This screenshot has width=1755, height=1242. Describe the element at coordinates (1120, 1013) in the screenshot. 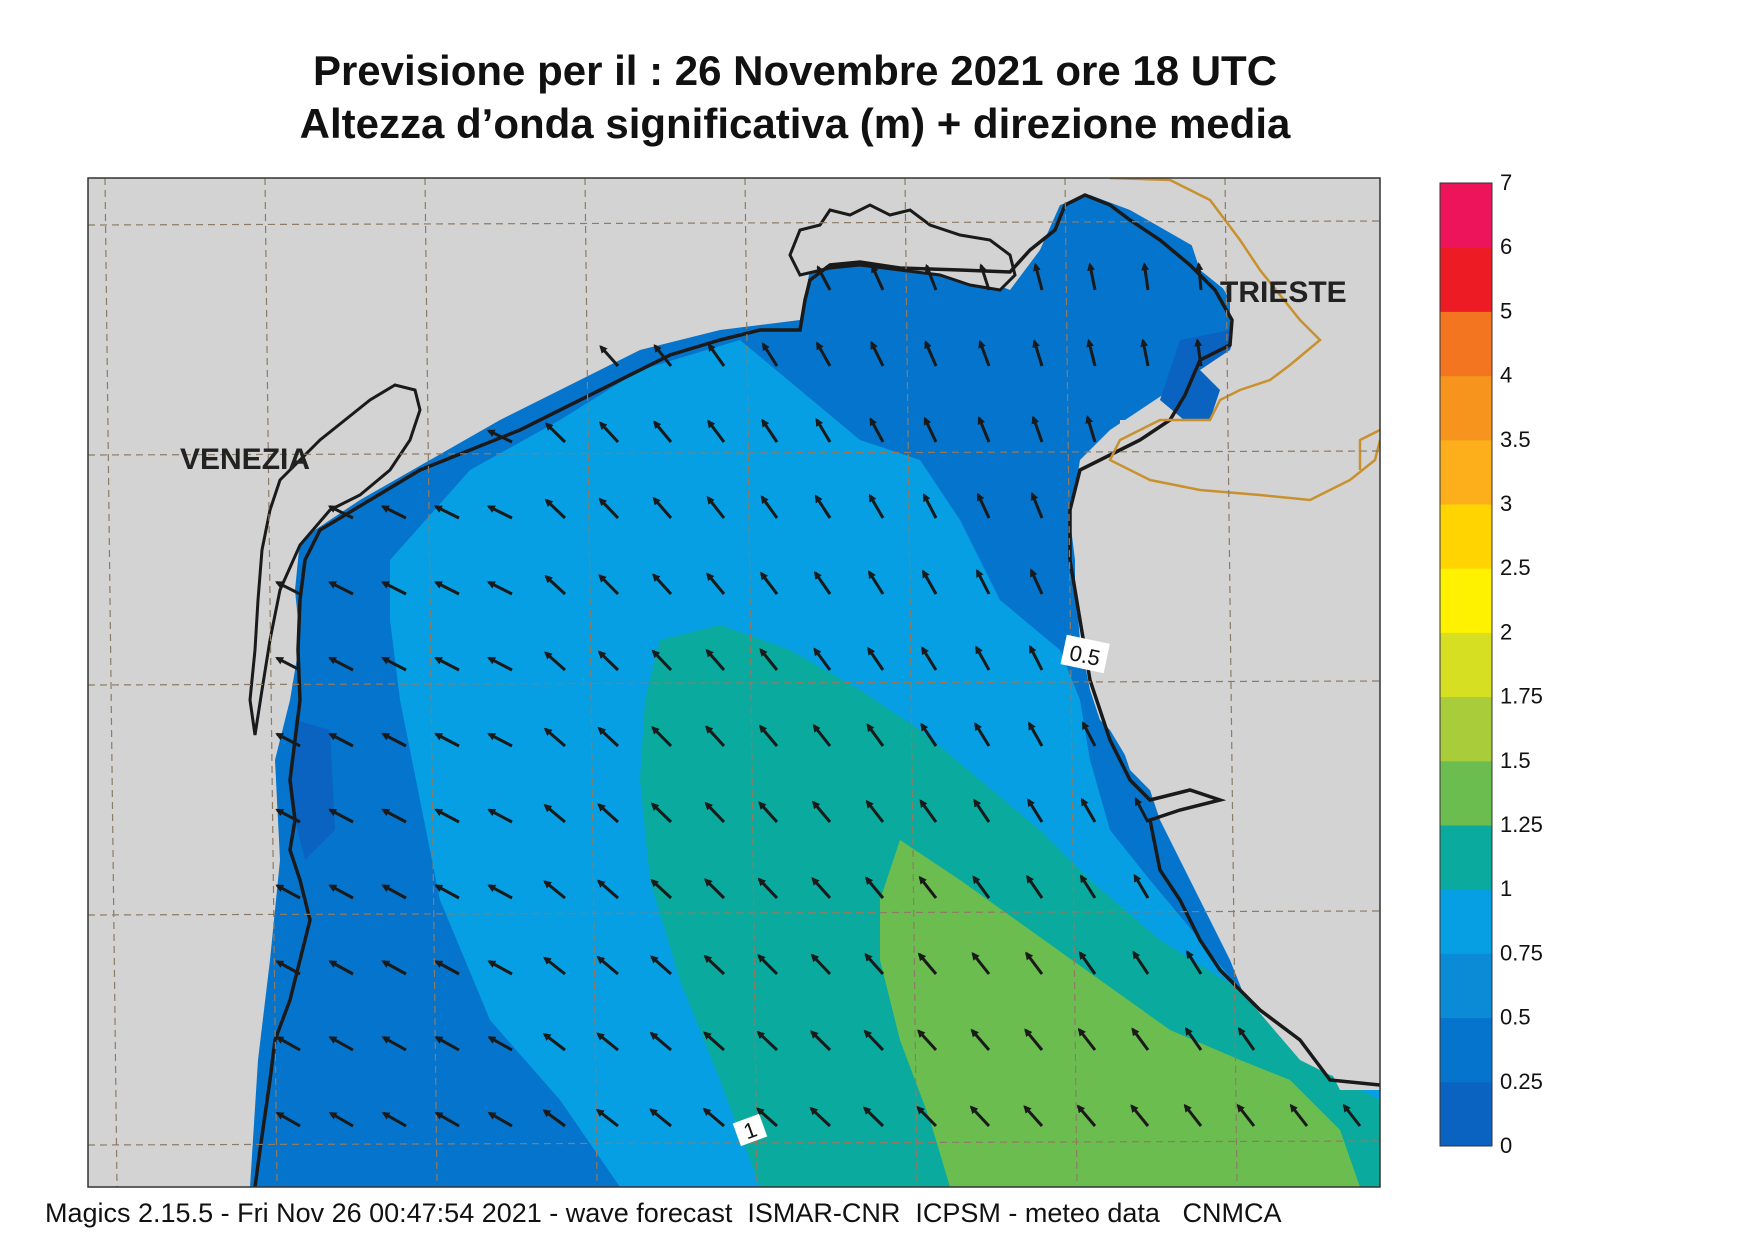

I see `sea-band-1.25-1.5` at that location.